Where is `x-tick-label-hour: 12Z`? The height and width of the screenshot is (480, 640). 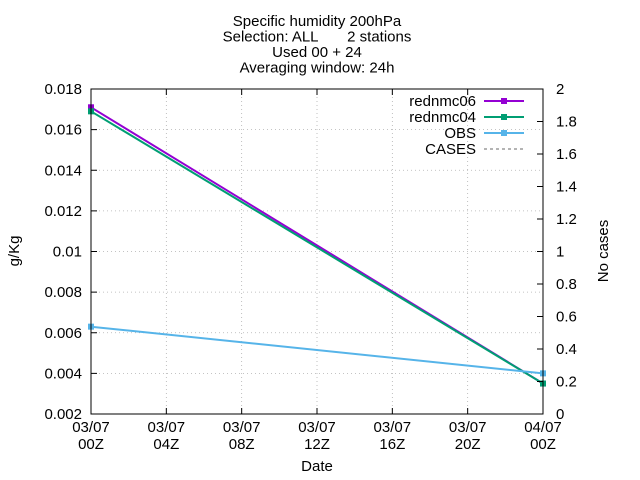
x-tick-label-hour: 12Z is located at coordinates (317, 444).